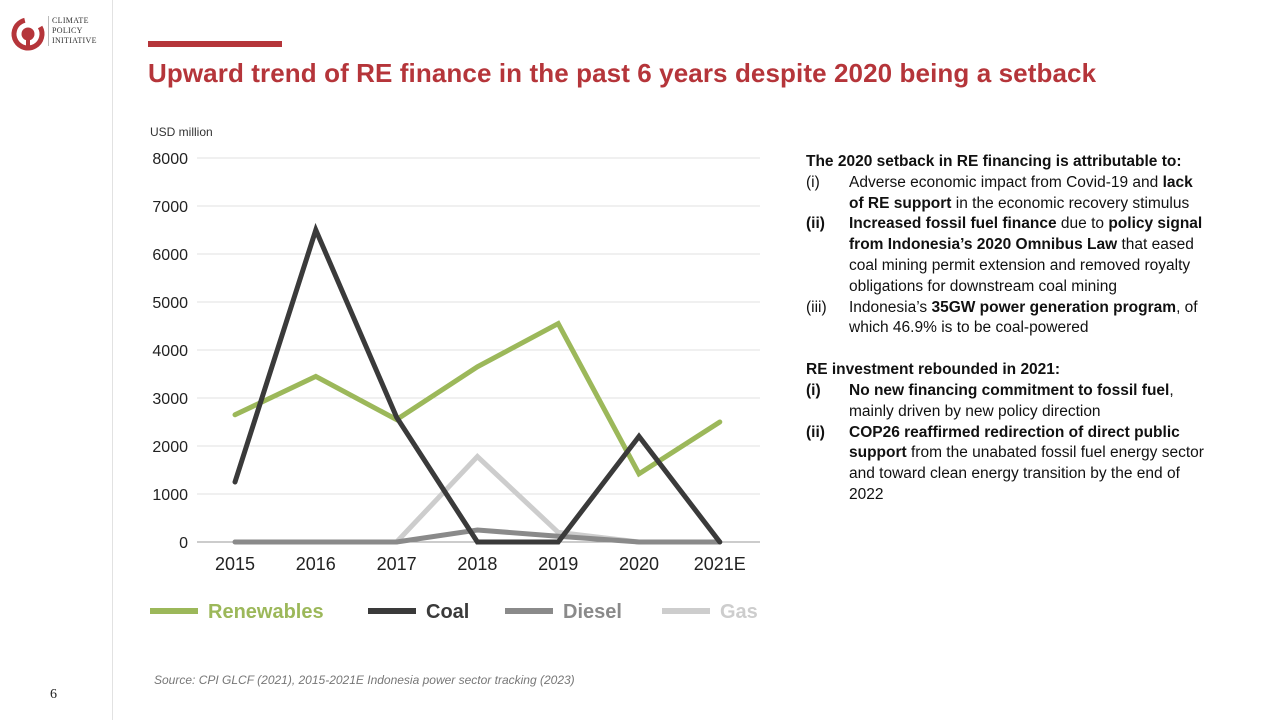 This screenshot has height=720, width=1280. I want to click on setback-item-number: (iii), so click(816, 307).